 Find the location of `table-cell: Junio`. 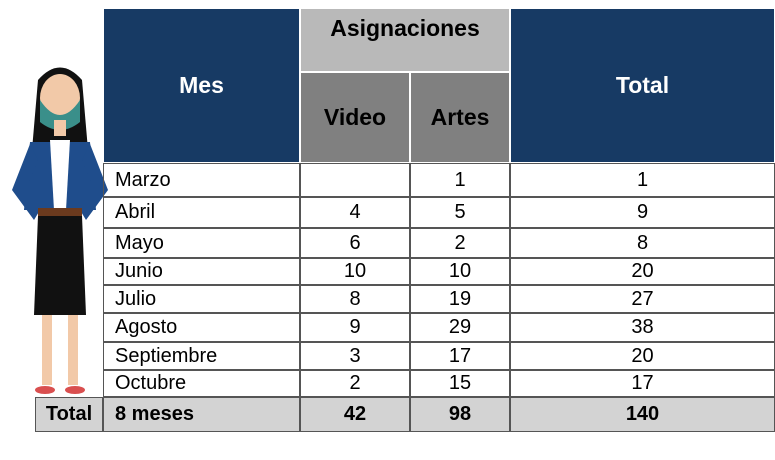

table-cell: Junio is located at coordinates (201, 271).